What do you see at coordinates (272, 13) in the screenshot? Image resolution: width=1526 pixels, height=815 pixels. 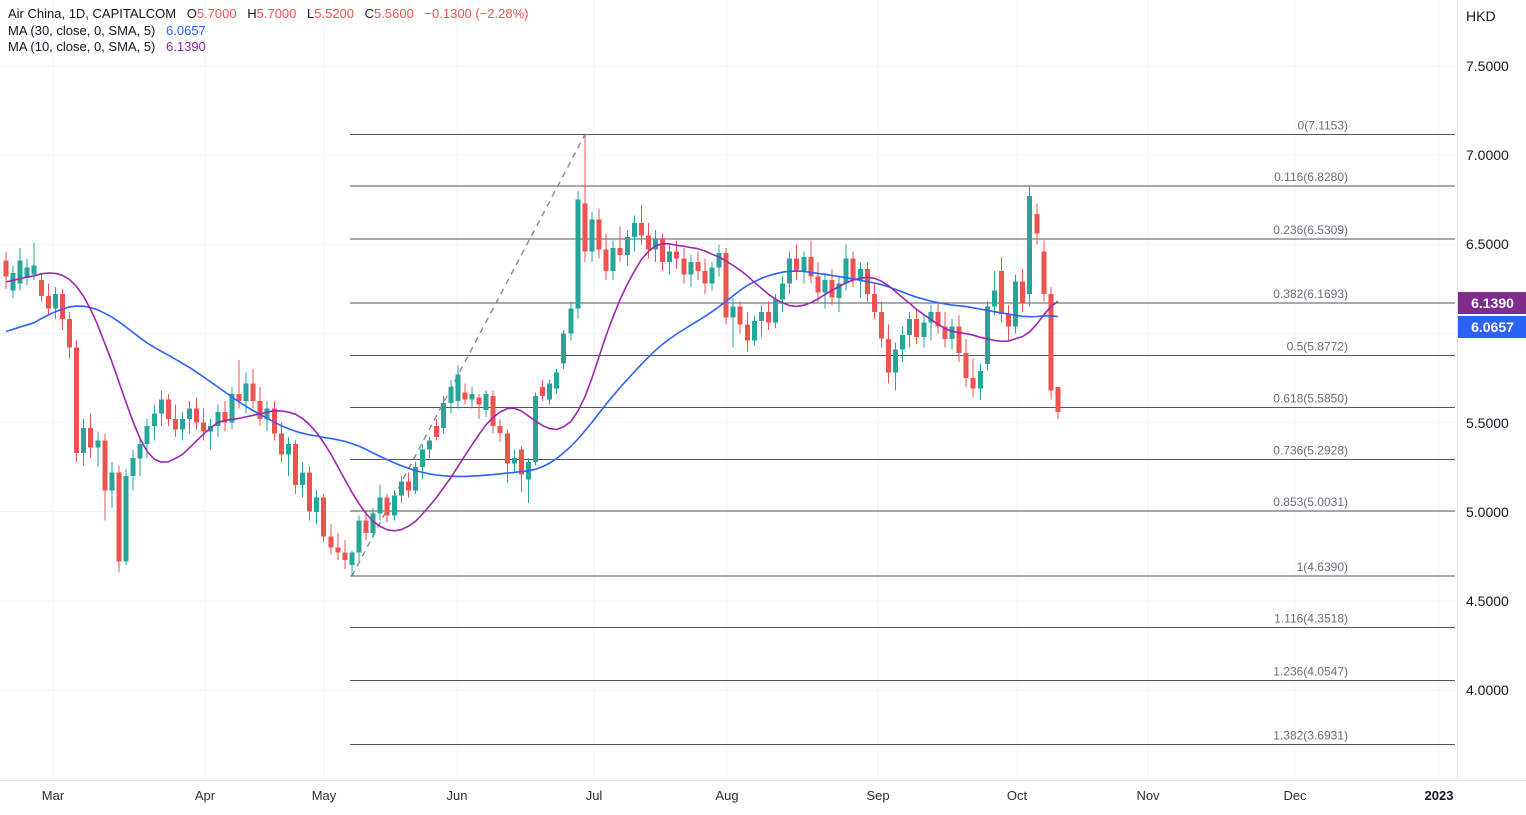 I see `high-label: H5.7000` at bounding box center [272, 13].